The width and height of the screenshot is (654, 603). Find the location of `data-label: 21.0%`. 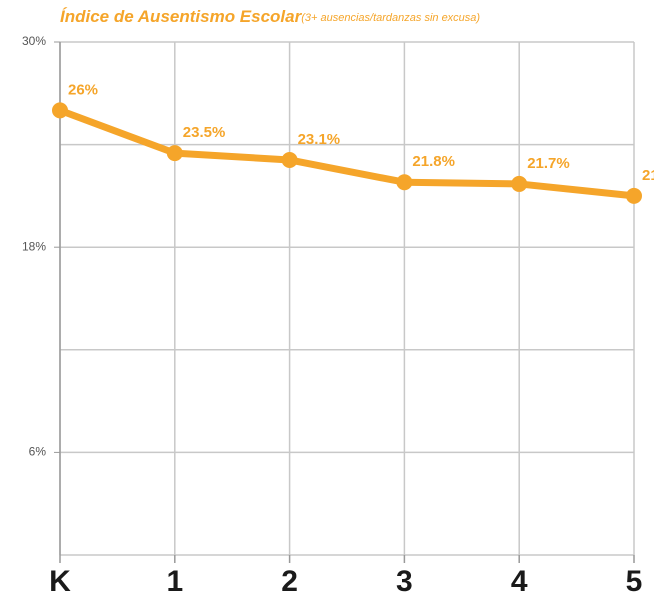

data-label: 21.0% is located at coordinates (648, 175).